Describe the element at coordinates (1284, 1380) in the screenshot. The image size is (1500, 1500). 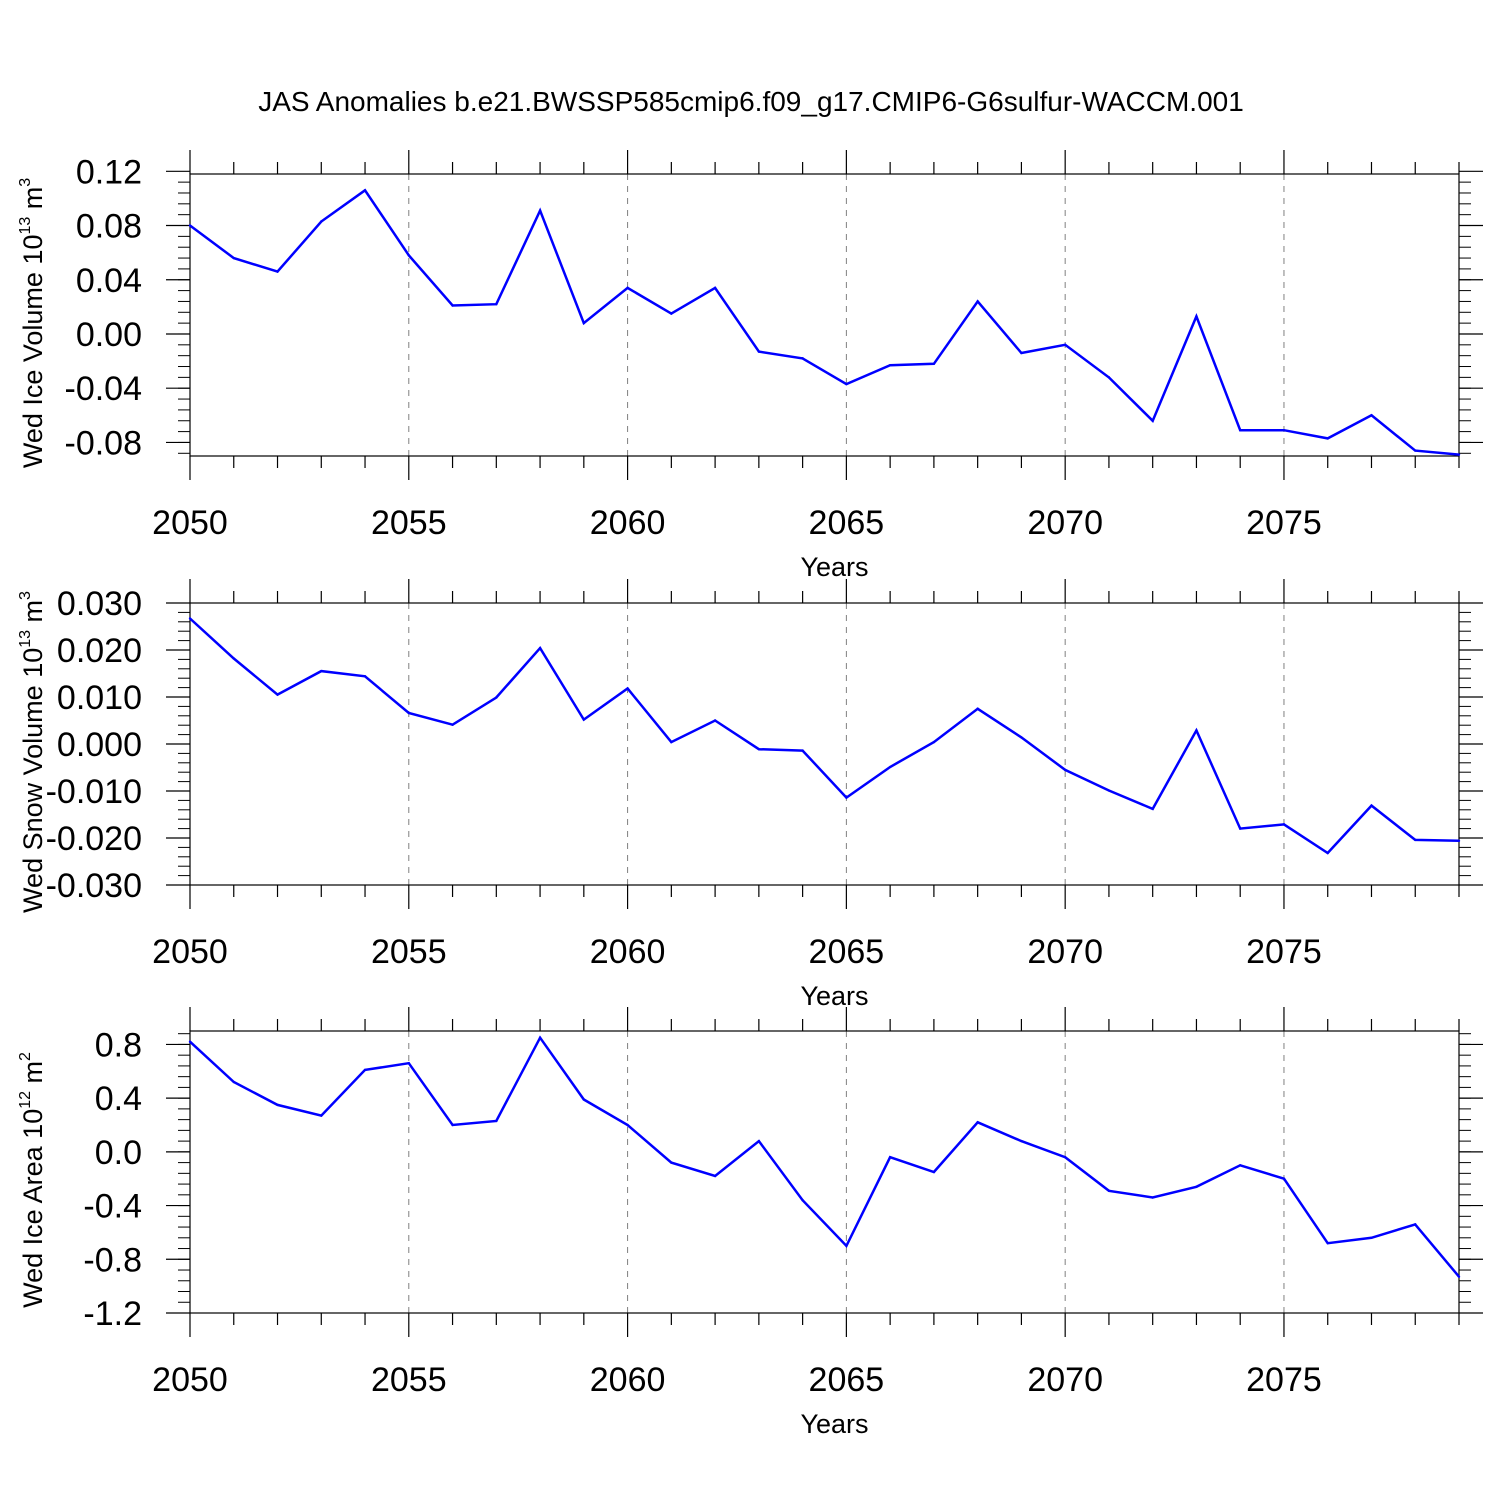
I see `x-tick-label: 2075` at that location.